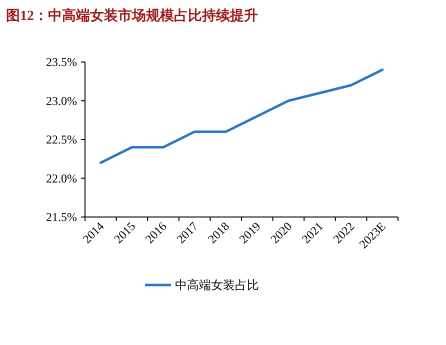 The height and width of the screenshot is (345, 446). I want to click on y-tick-label: 21.5%, so click(61, 217).